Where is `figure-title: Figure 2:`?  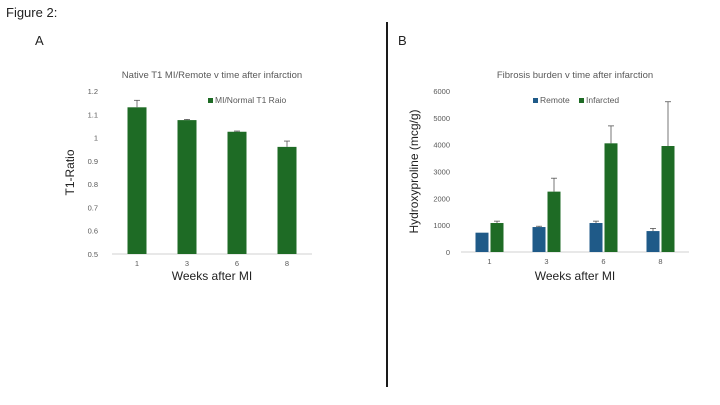
figure-title: Figure 2: is located at coordinates (32, 12).